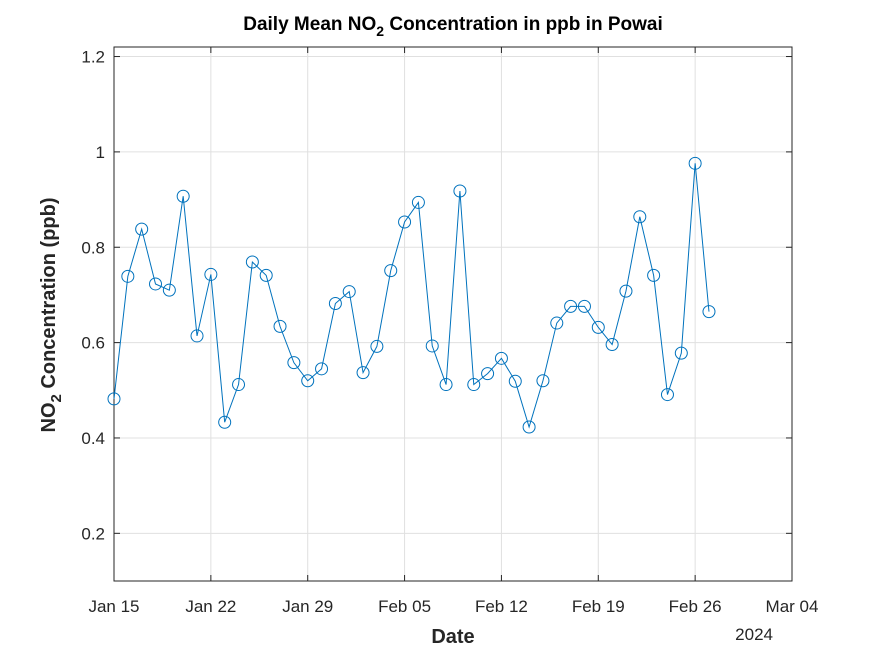 Image resolution: width=875 pixels, height=661 pixels. What do you see at coordinates (695, 606) in the screenshot?
I see `x-tick-label: Feb 26` at bounding box center [695, 606].